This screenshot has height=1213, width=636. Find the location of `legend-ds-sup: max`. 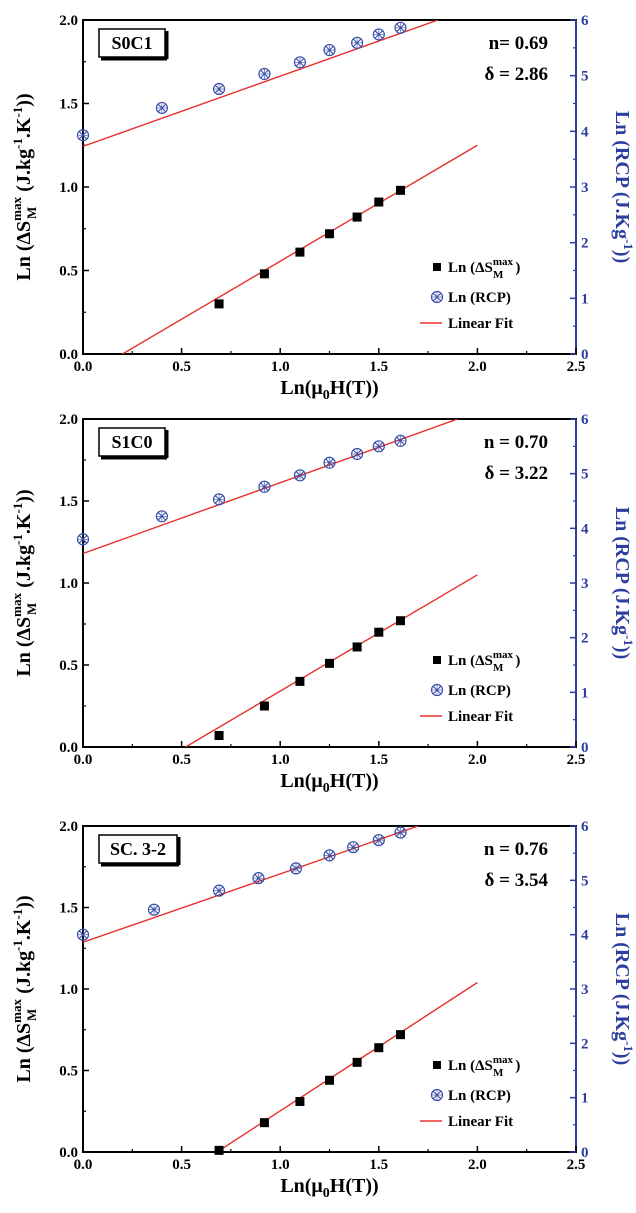

legend-ds-sup: max is located at coordinates (503, 655).